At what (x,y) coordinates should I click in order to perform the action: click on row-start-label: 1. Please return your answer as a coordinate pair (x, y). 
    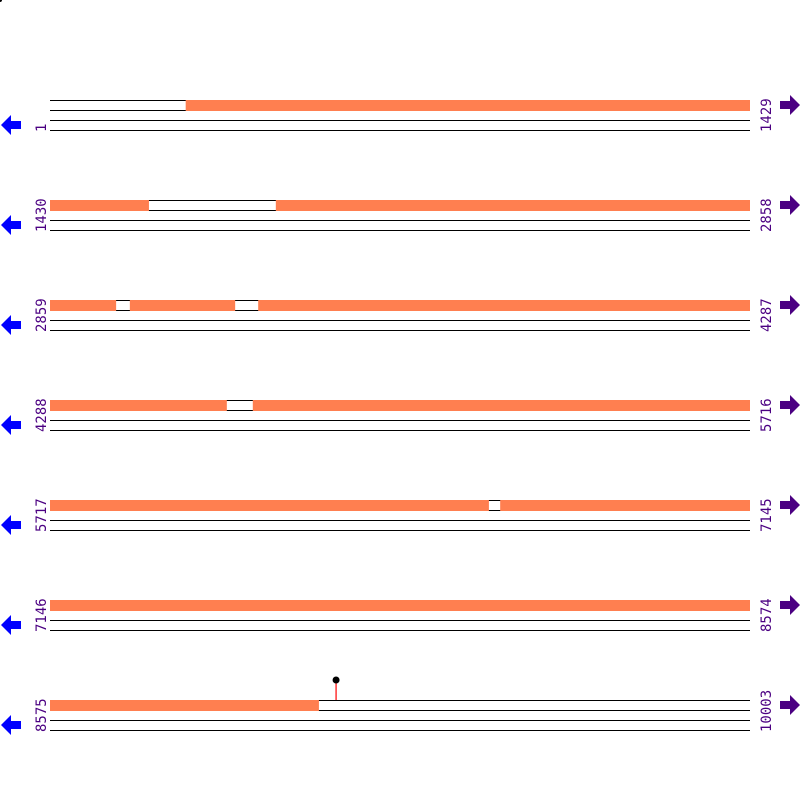
    Looking at the image, I should click on (42, 128).